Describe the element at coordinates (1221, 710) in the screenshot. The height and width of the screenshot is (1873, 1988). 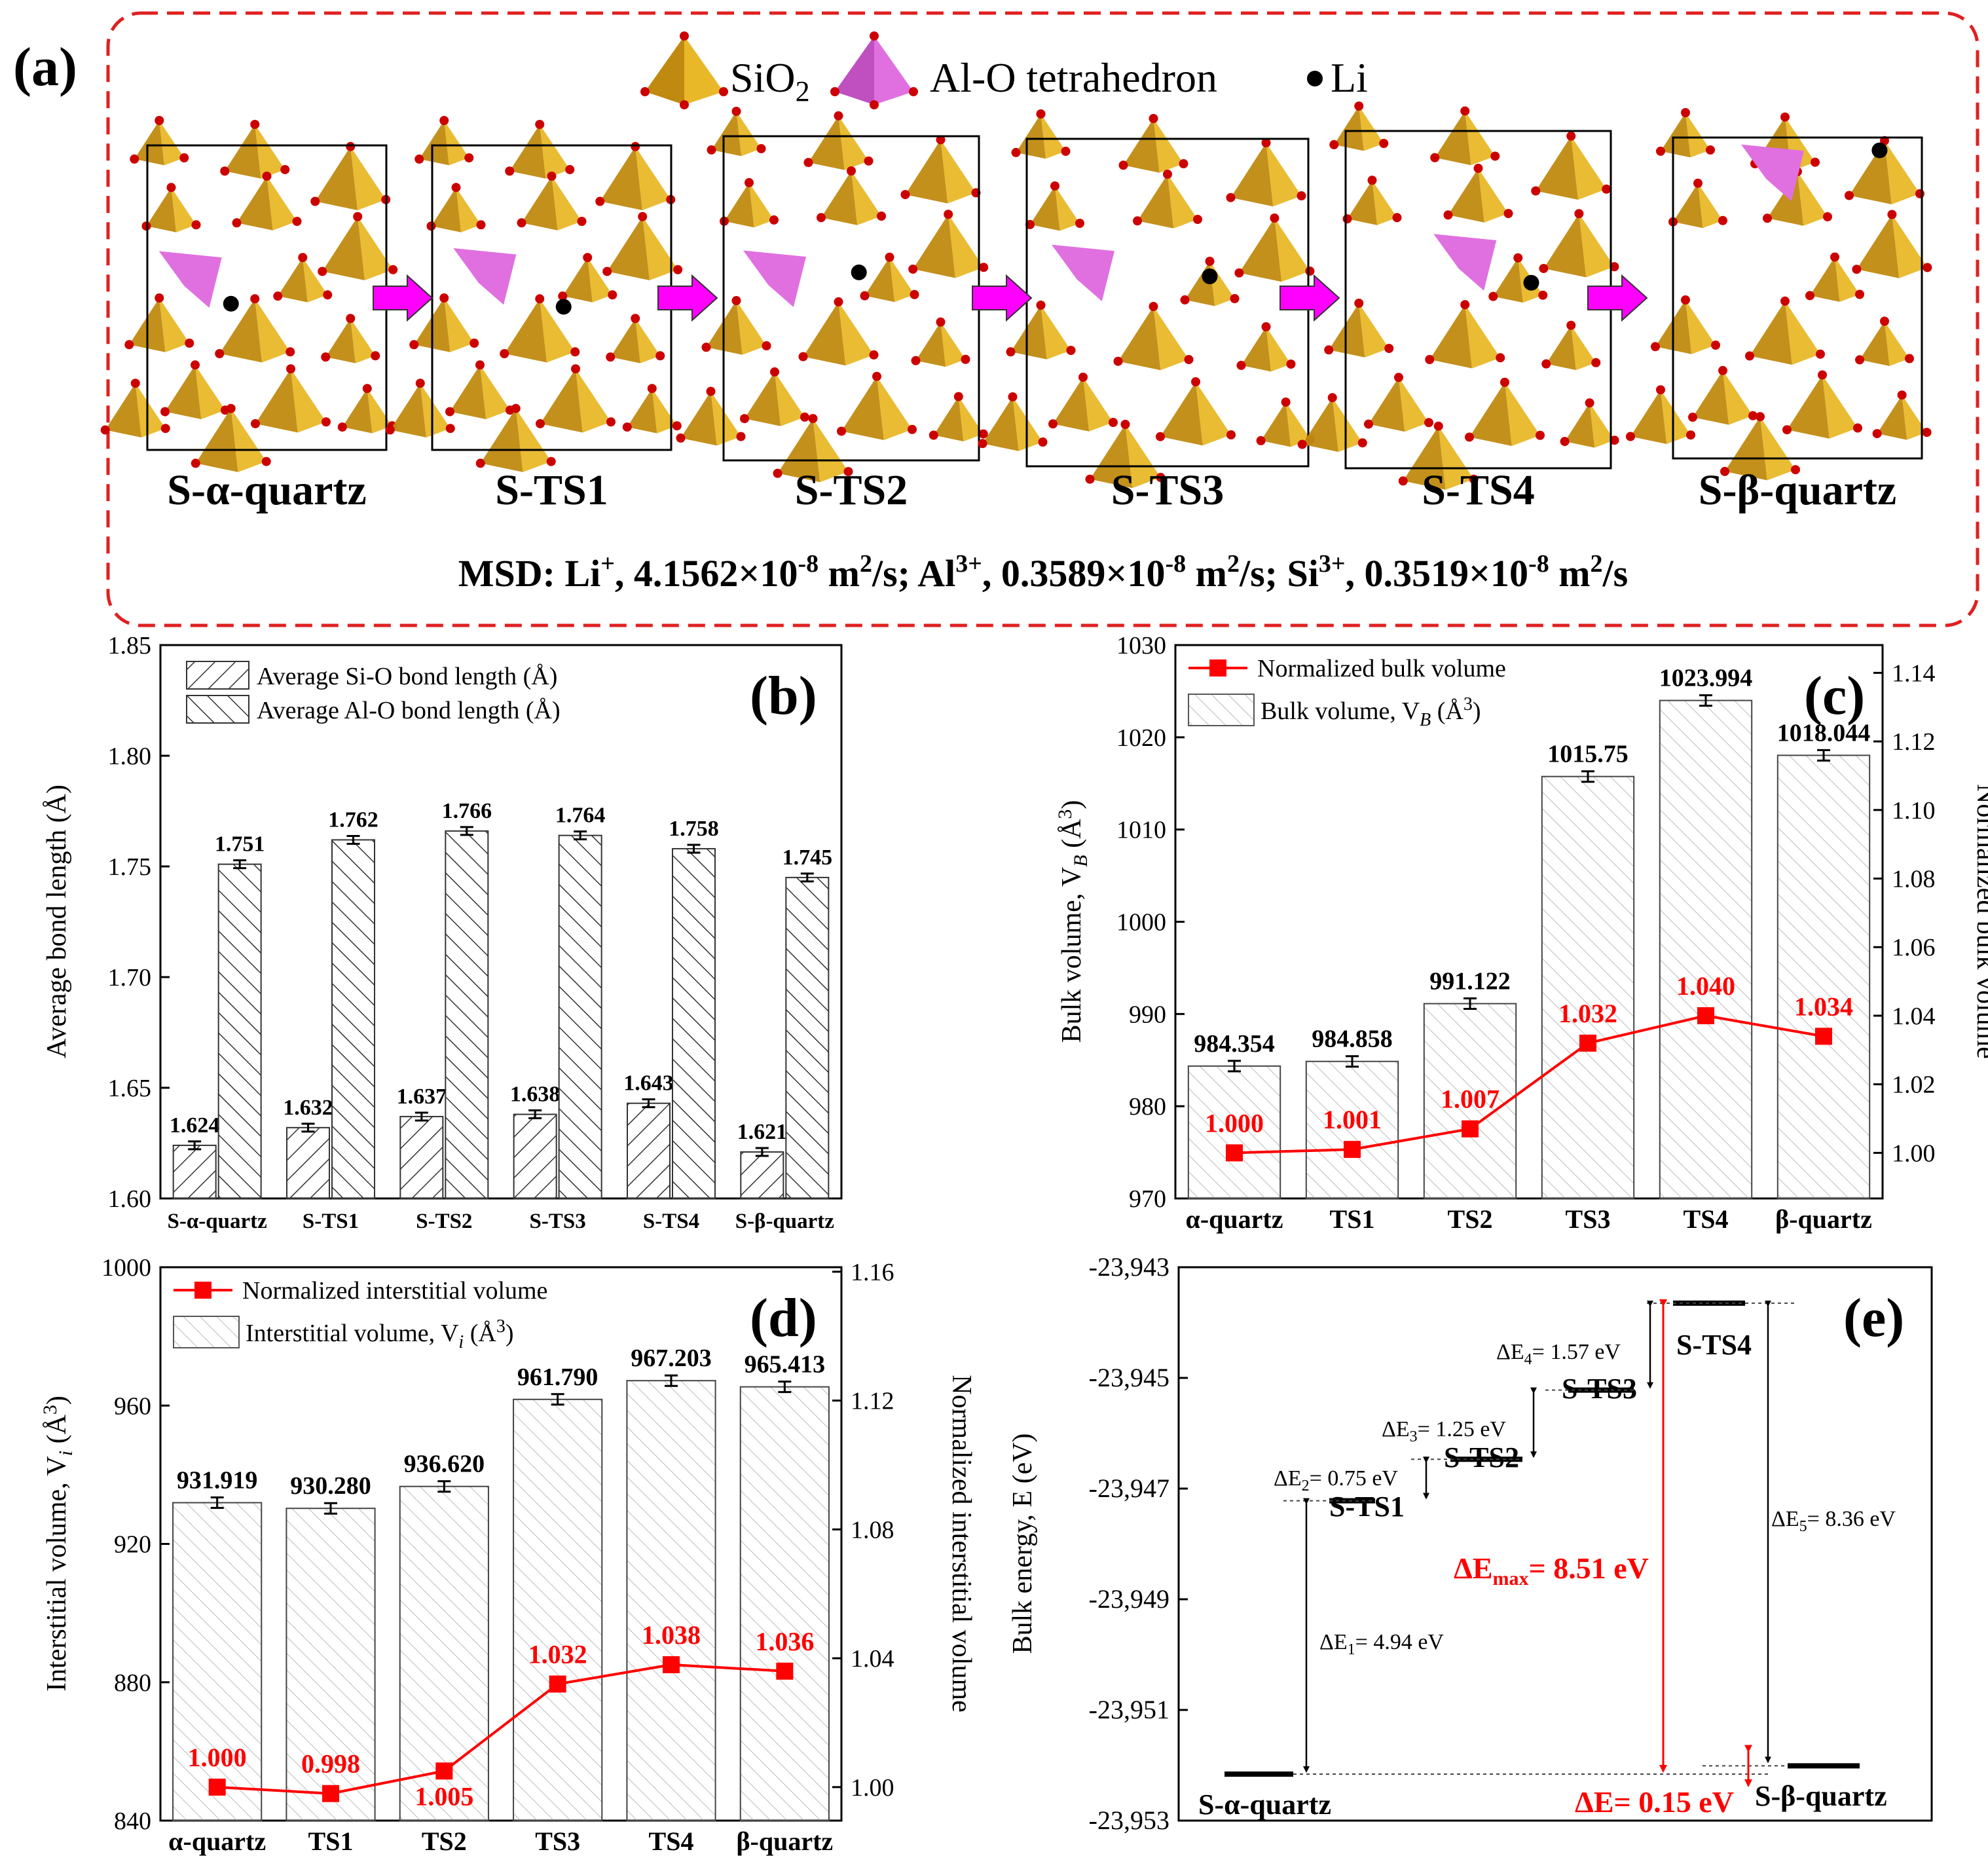
I see `legend-bulk-swatch` at that location.